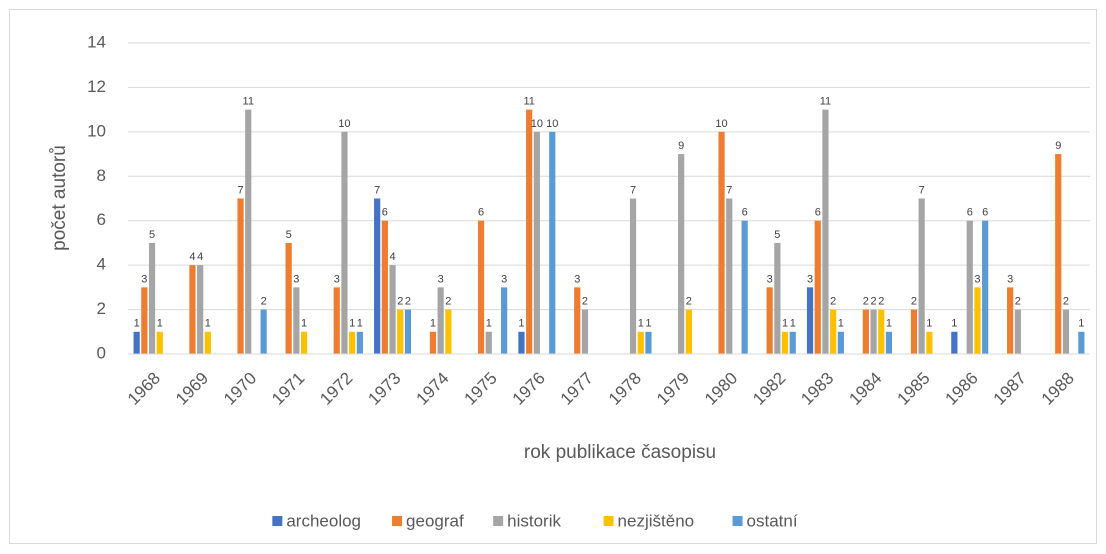  I want to click on y-tick-label: 12, so click(96, 86).